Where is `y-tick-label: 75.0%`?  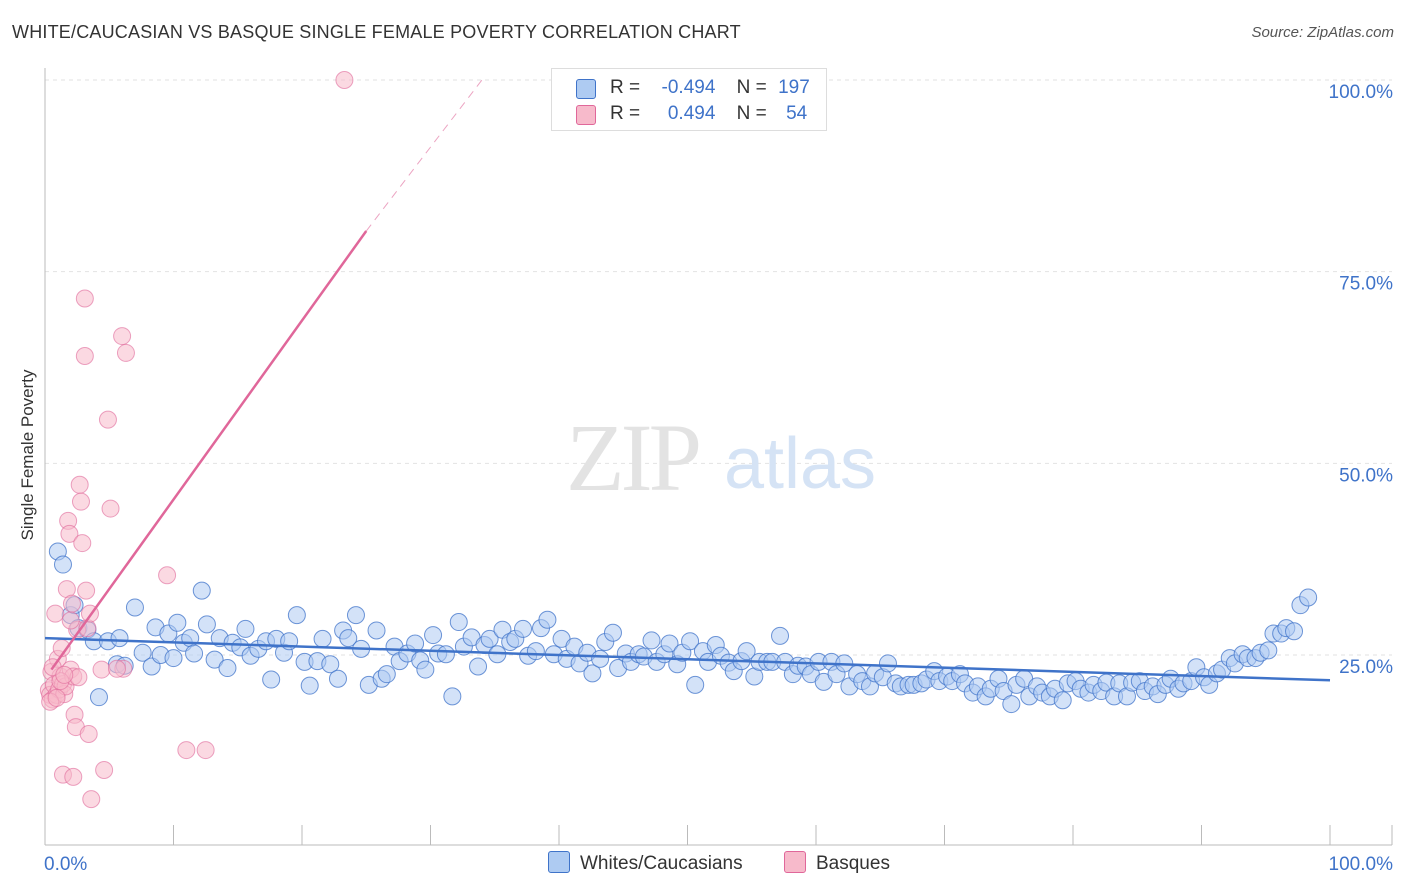 y-tick-label: 75.0% is located at coordinates (1366, 284).